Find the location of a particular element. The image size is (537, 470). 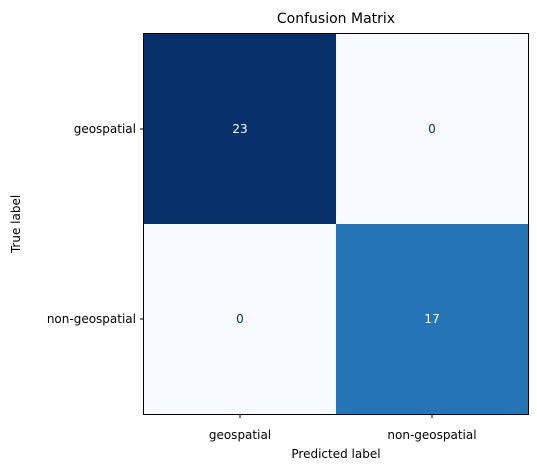

x-tick-label: non-geospatial is located at coordinates (431, 435).